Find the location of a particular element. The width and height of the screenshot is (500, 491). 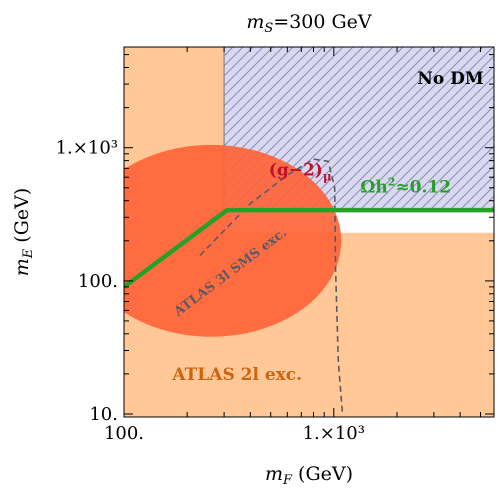

y-tick-label: 100. is located at coordinates (98, 281).